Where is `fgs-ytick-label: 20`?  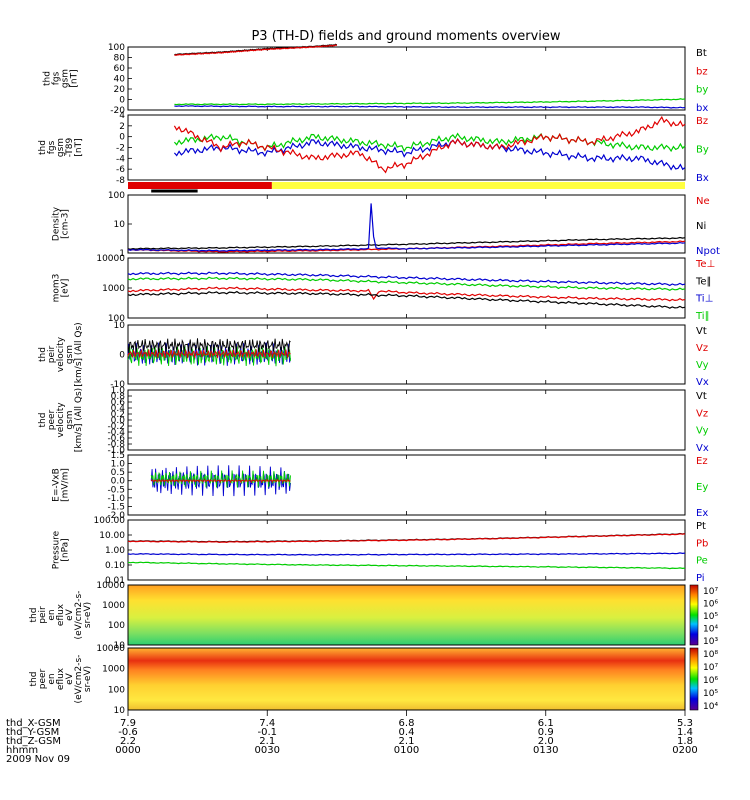 fgs-ytick-label: 20 is located at coordinates (120, 90).